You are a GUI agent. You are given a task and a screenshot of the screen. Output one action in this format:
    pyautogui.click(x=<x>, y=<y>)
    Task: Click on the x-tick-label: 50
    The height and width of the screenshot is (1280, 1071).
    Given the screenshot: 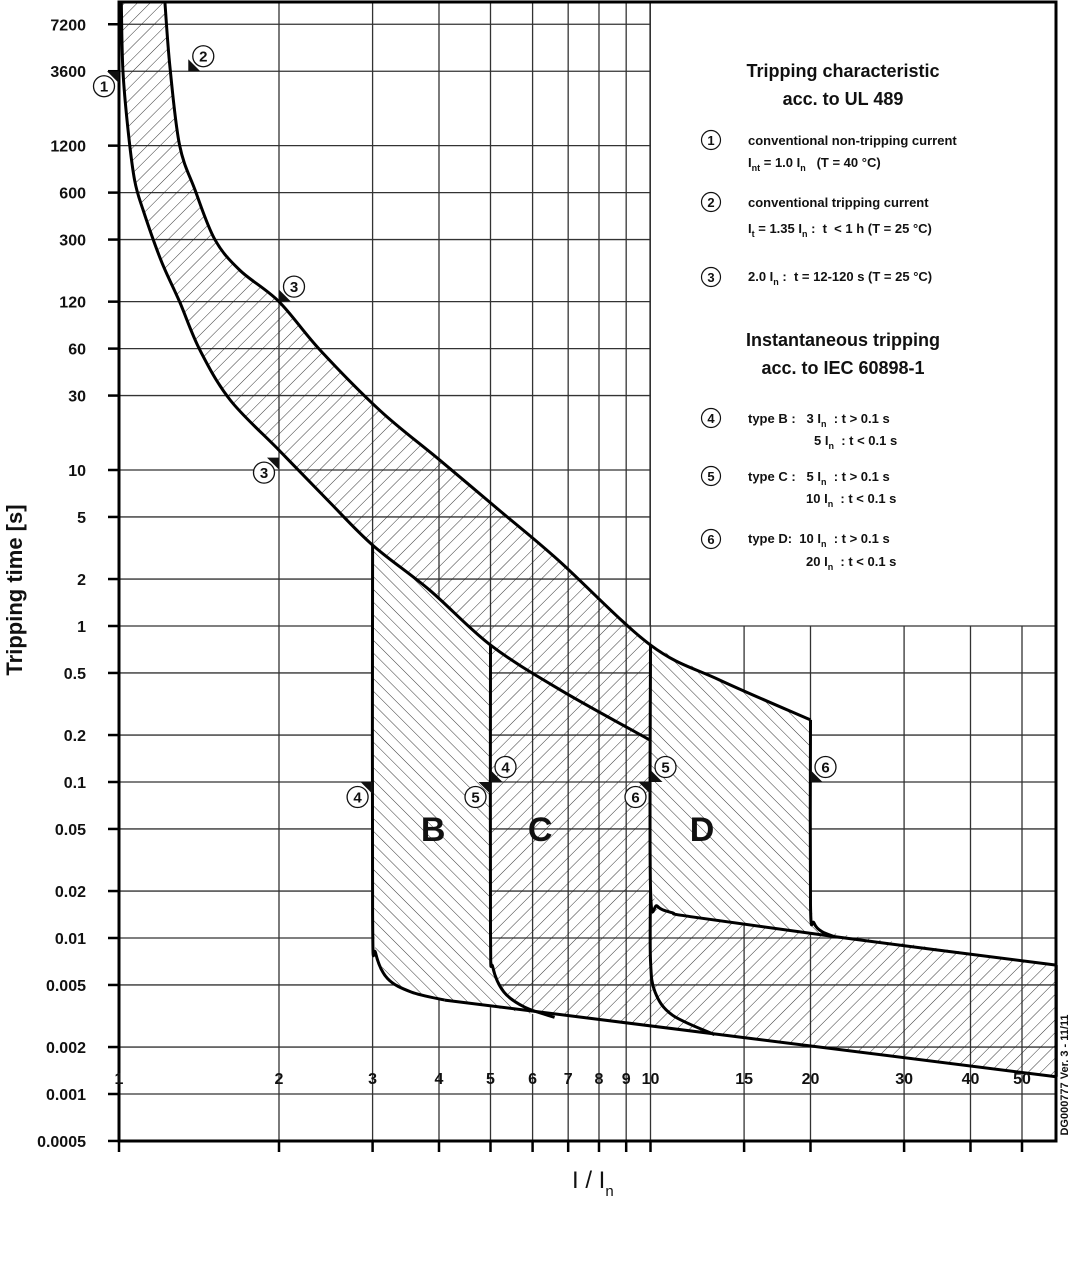 What is the action you would take?
    pyautogui.click(x=1022, y=1079)
    